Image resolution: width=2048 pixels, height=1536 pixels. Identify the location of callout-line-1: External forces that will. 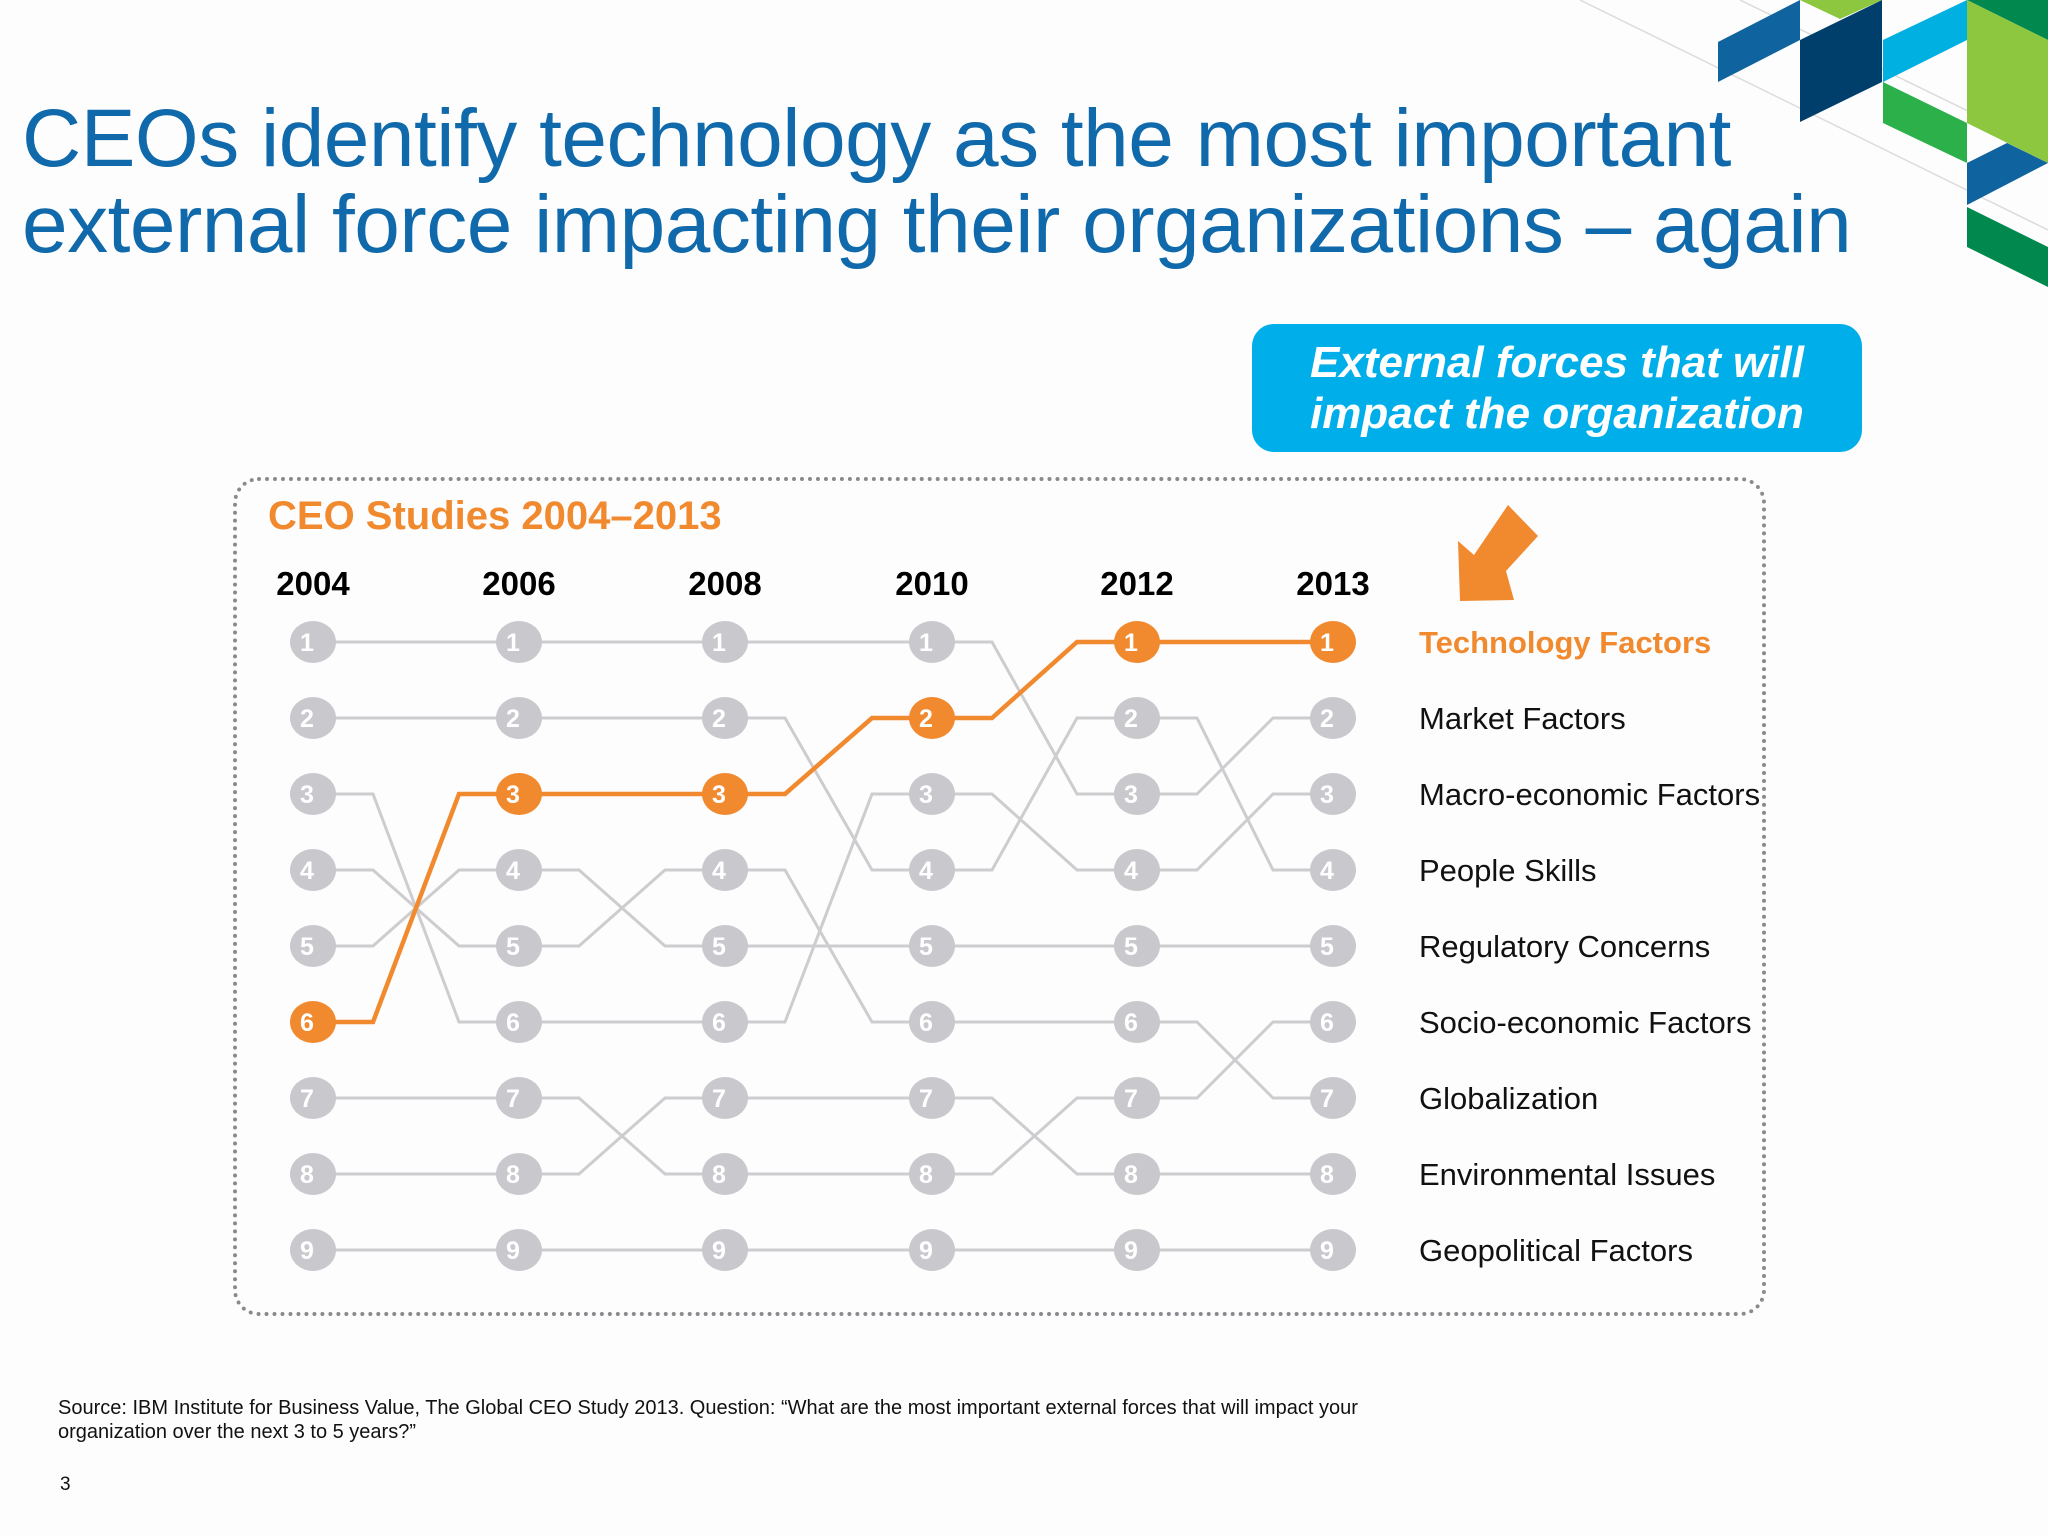
(1557, 362).